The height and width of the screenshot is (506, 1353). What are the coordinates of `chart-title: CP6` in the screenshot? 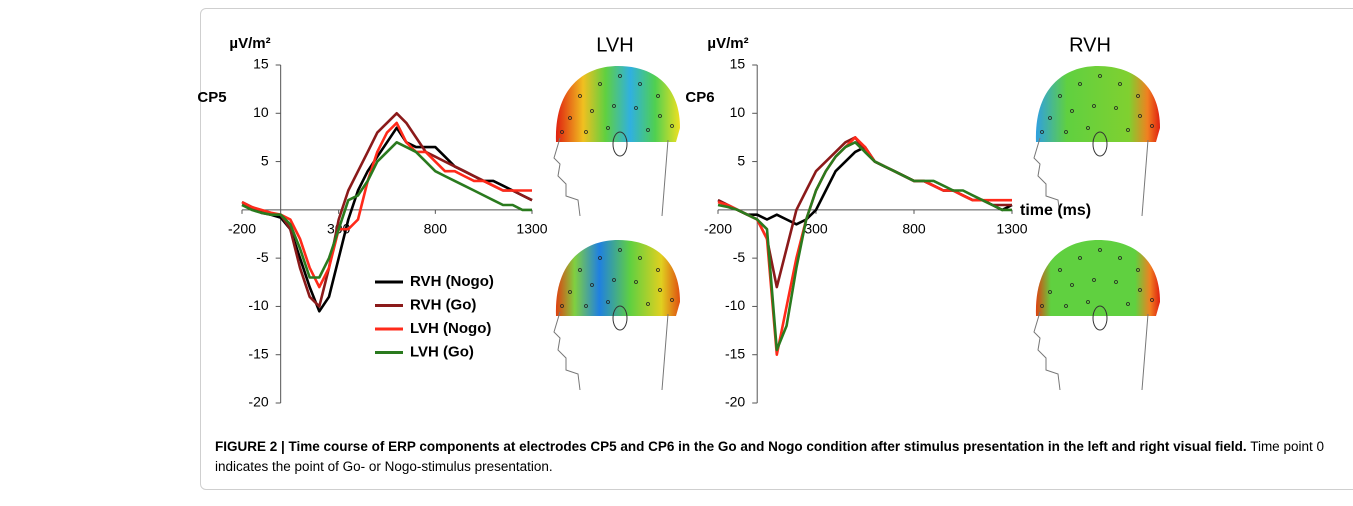 It's located at (699, 97).